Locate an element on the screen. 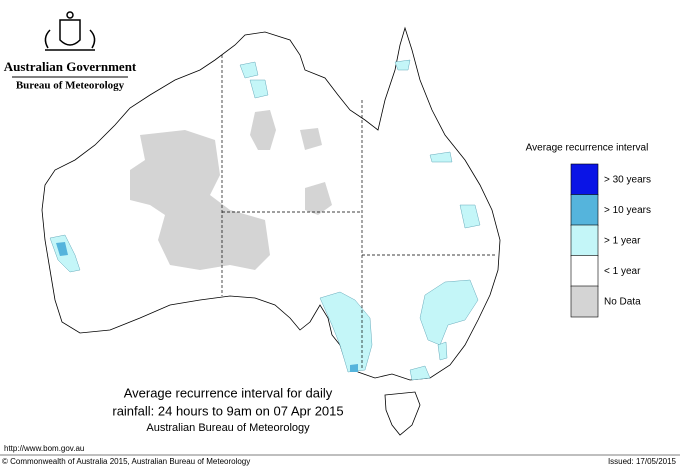 This screenshot has width=680, height=472. above-10-years-areas is located at coordinates (207, 307).